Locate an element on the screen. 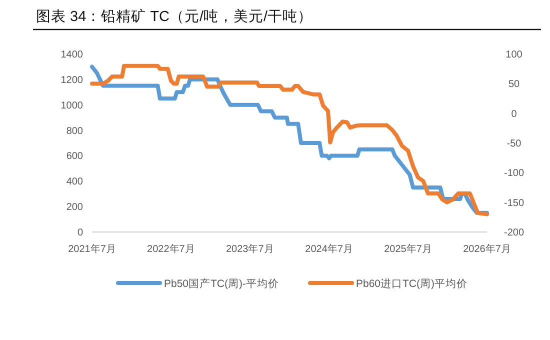 The image size is (550, 340). y-tick-label: 200 is located at coordinates (75, 208).